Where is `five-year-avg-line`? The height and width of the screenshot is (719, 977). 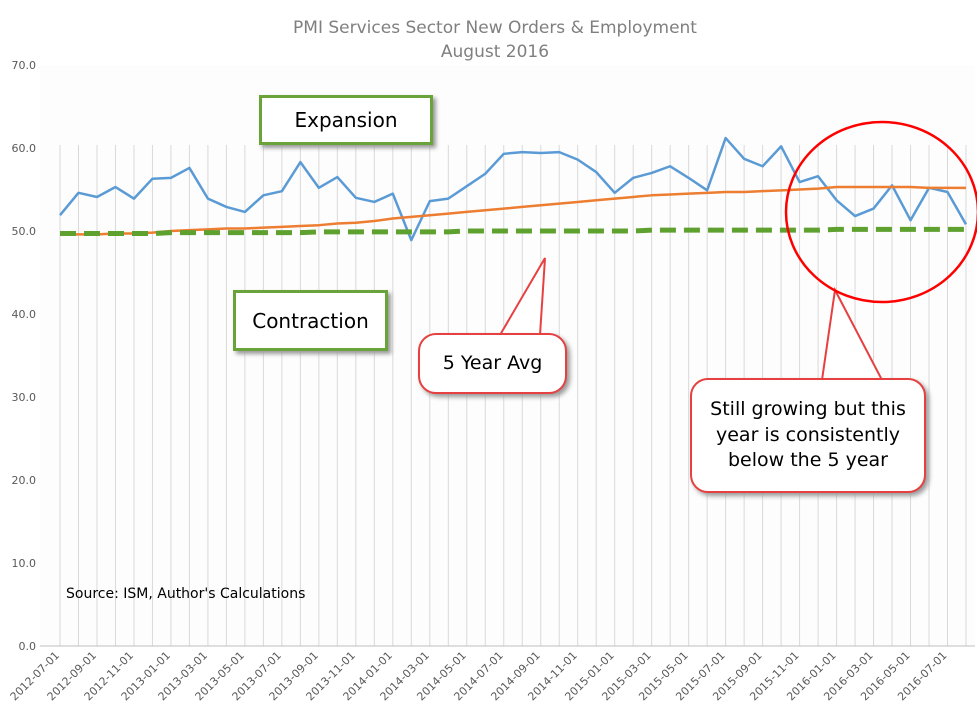 five-year-avg-line is located at coordinates (513, 210).